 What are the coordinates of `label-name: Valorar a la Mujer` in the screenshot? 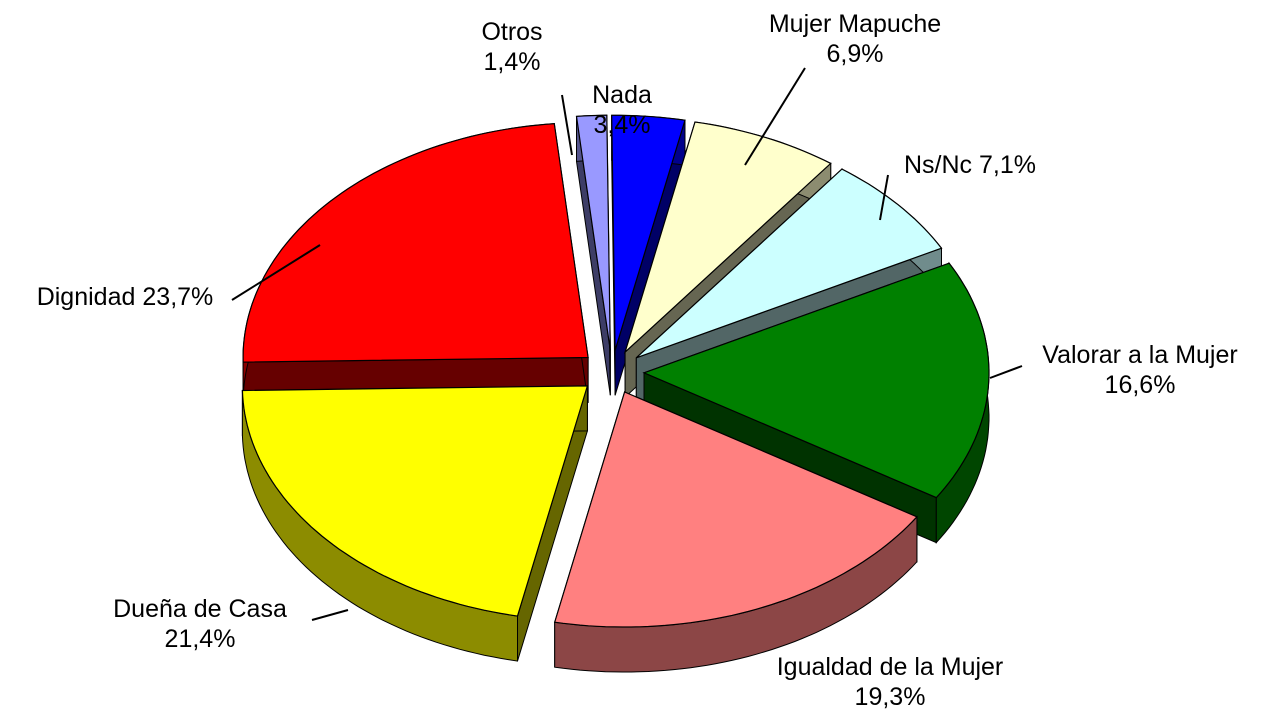 It's located at (1139, 355).